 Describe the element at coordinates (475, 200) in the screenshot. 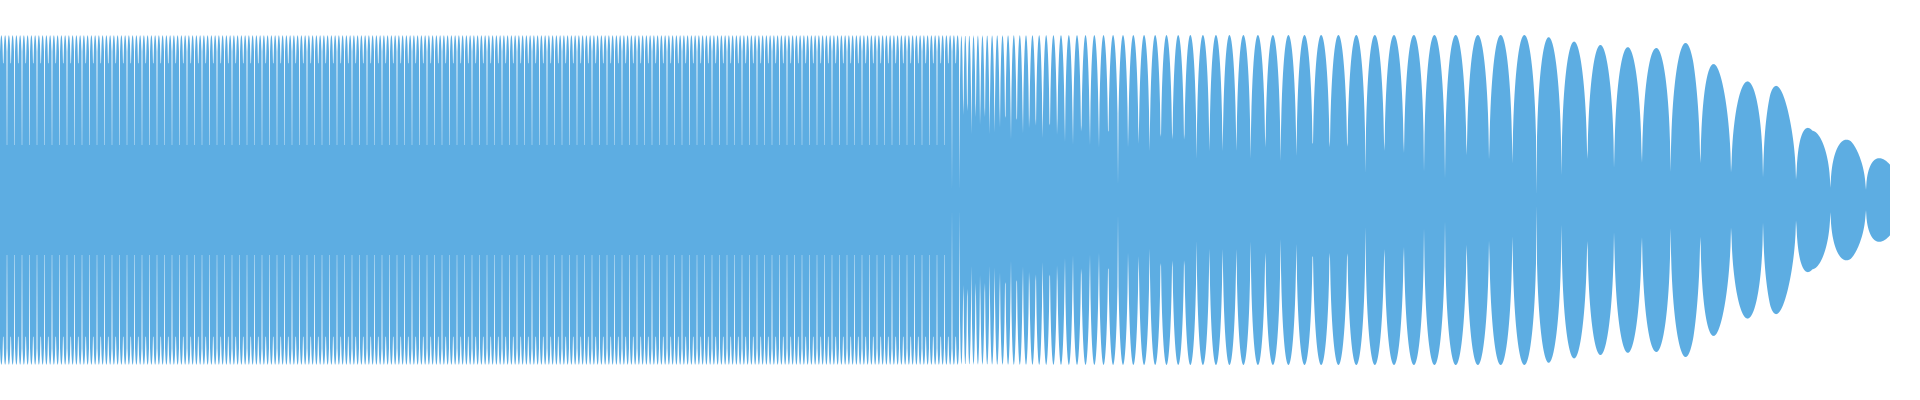

I see `waveform-core-band` at that location.